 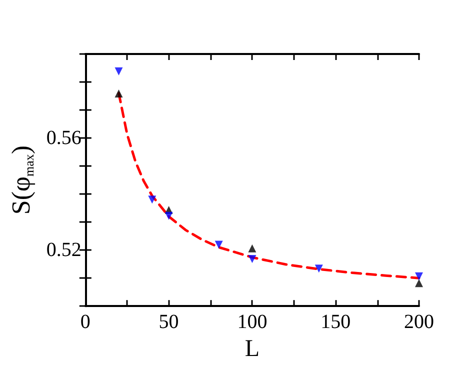 What do you see at coordinates (21, 180) in the screenshot?
I see `y-axis-title: S(φmax)` at bounding box center [21, 180].